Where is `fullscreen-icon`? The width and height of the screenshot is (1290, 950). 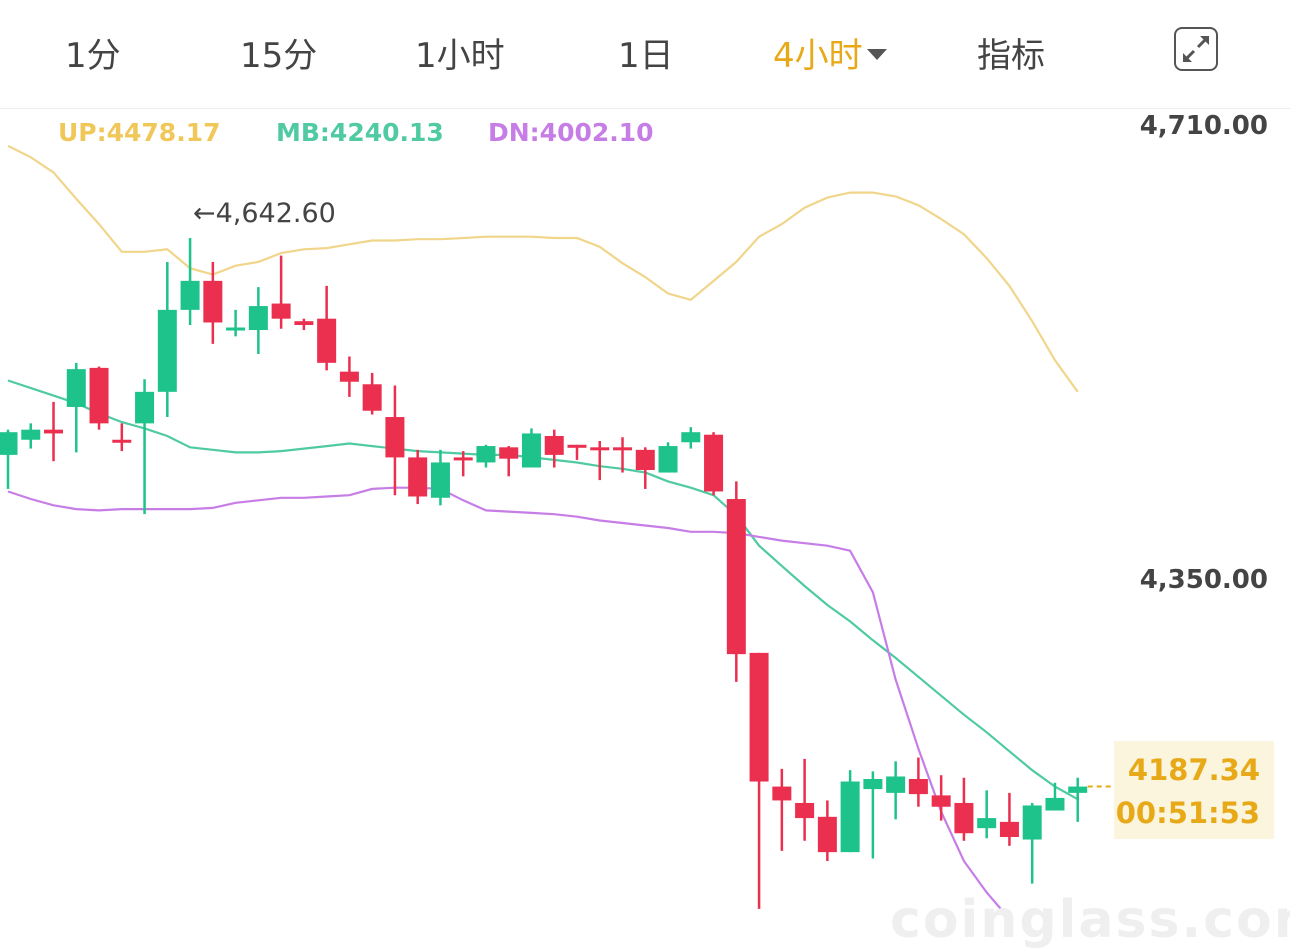
fullscreen-icon is located at coordinates (1196, 49).